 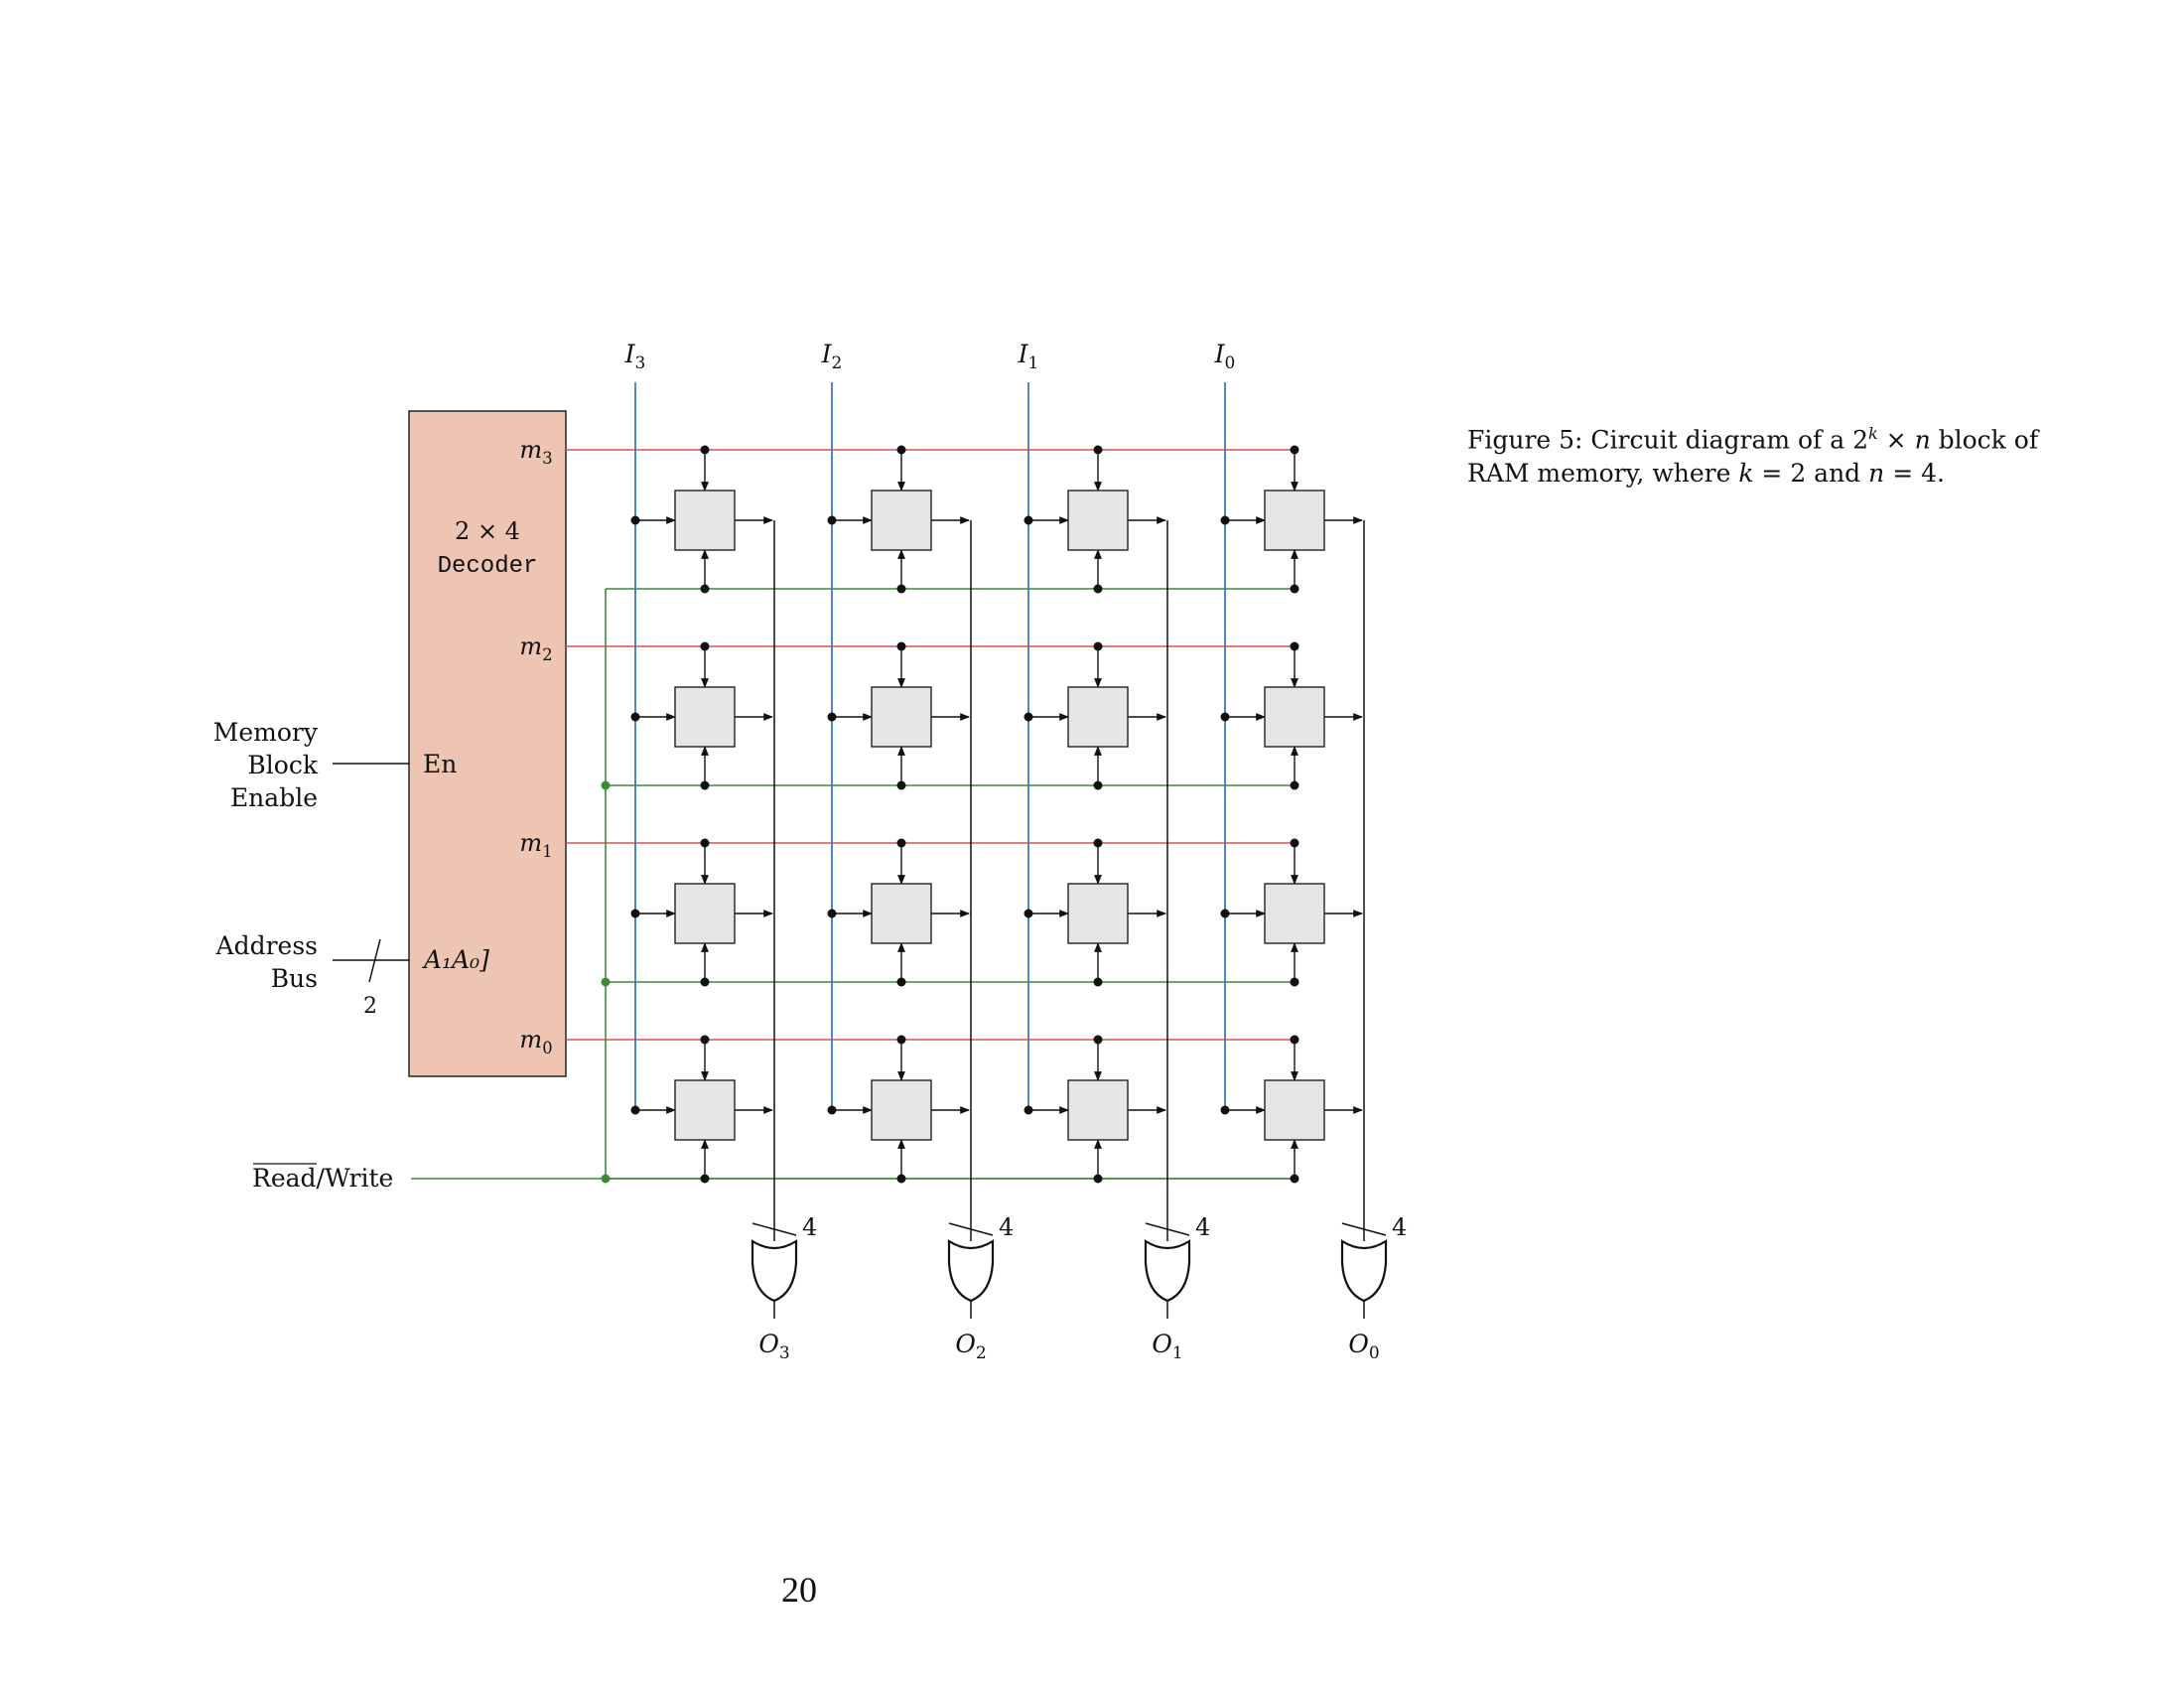 I want to click on caption-k: k, so click(x=1746, y=474).